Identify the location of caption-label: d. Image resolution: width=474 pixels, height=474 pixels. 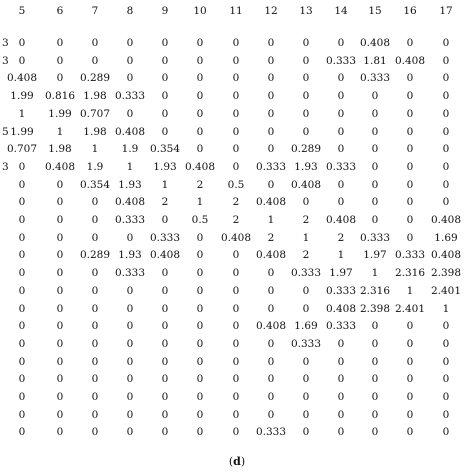
(237, 461).